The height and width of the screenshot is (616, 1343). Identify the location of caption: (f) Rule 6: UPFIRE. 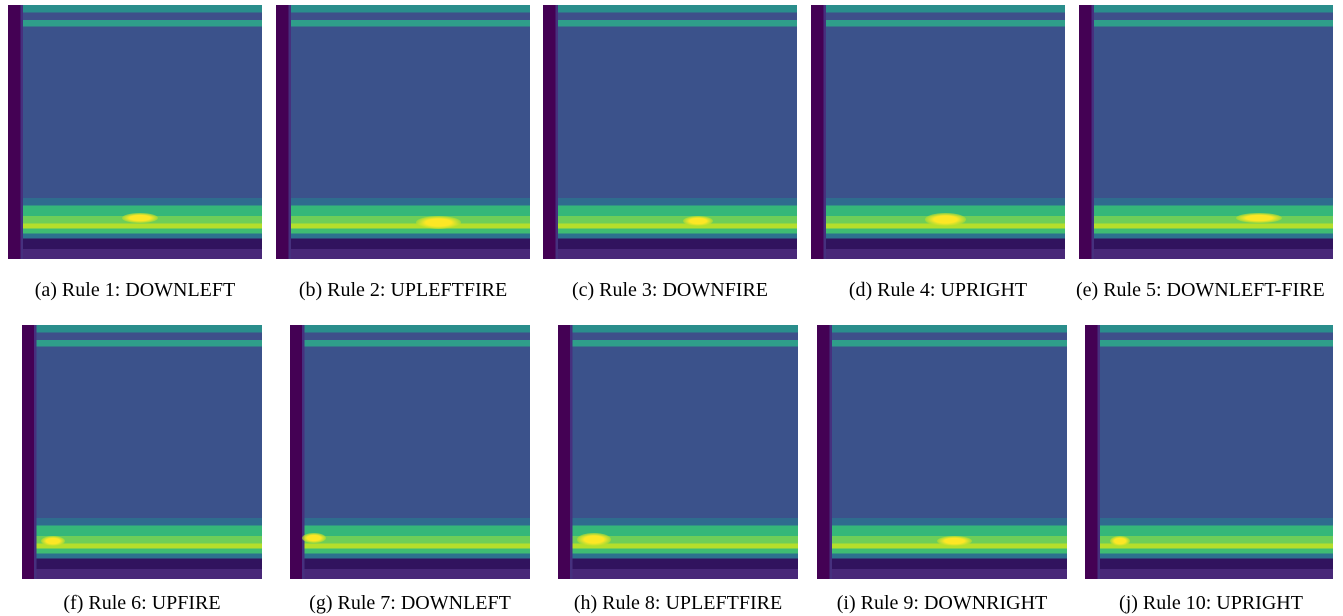
(142, 603).